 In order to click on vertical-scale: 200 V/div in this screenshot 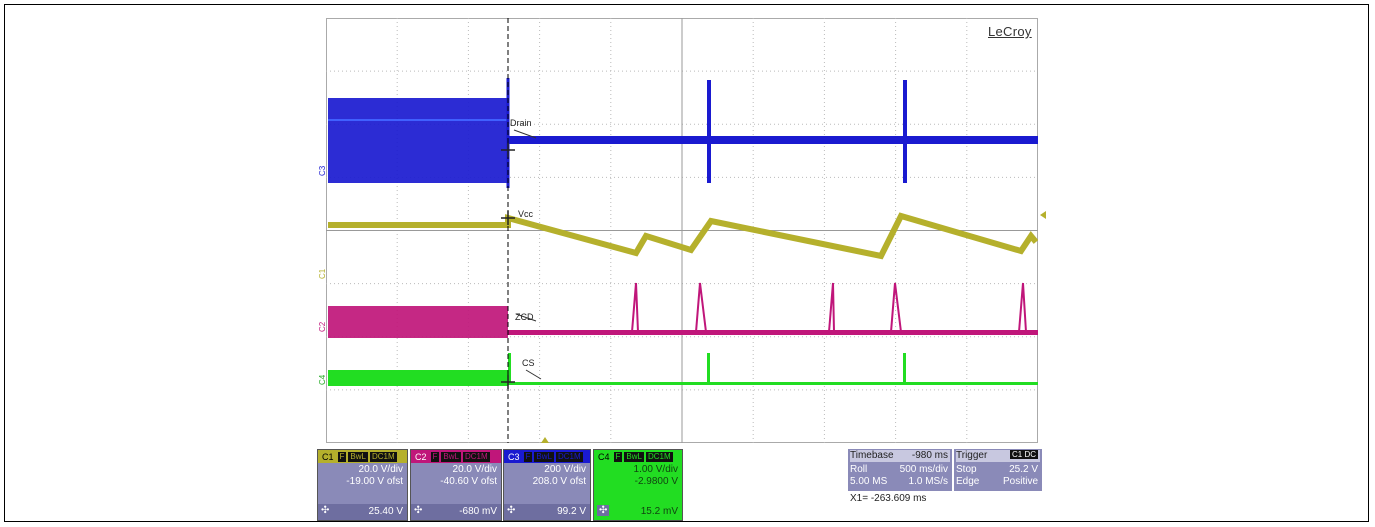, I will do `click(565, 469)`.